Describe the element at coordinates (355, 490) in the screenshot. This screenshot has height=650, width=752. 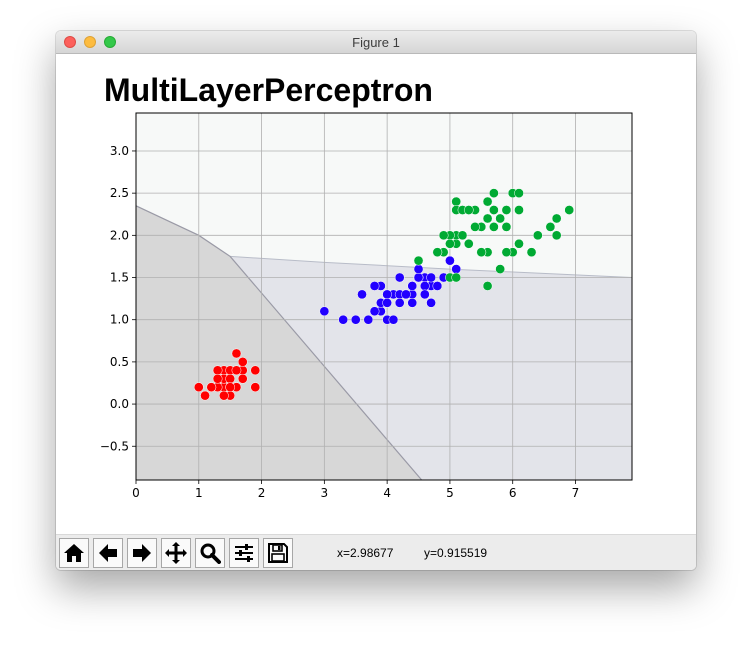
I see `x-axis-ticks: 0 1 2 3 4 5 6 7` at that location.